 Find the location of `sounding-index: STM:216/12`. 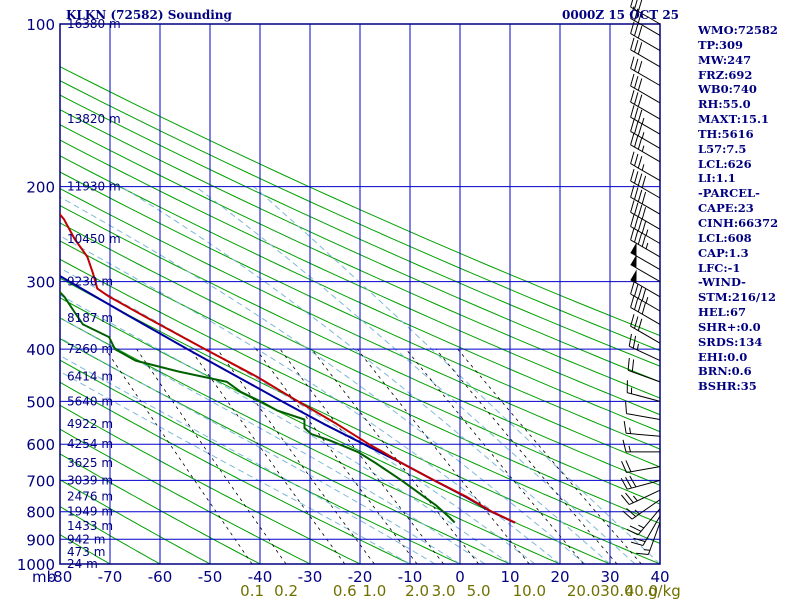

sounding-index: STM:216/12 is located at coordinates (737, 297).